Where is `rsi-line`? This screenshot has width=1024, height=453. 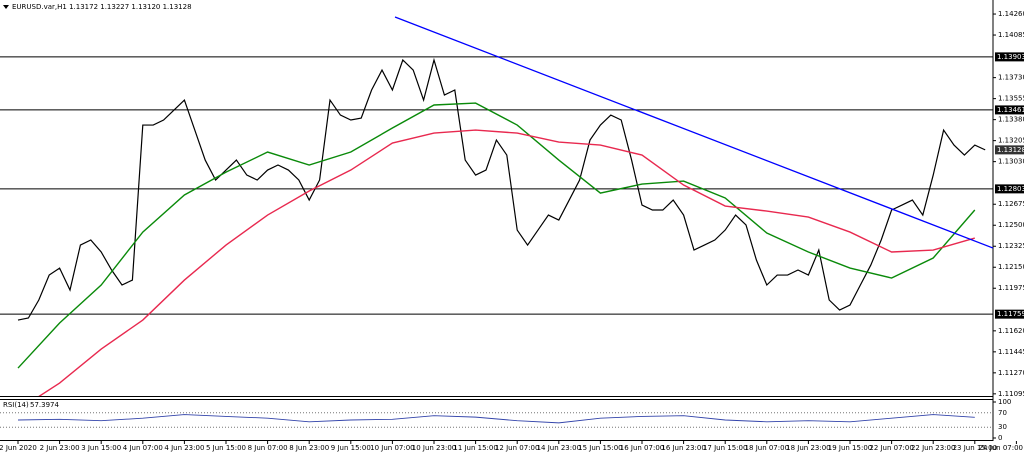 rsi-line is located at coordinates (496, 419).